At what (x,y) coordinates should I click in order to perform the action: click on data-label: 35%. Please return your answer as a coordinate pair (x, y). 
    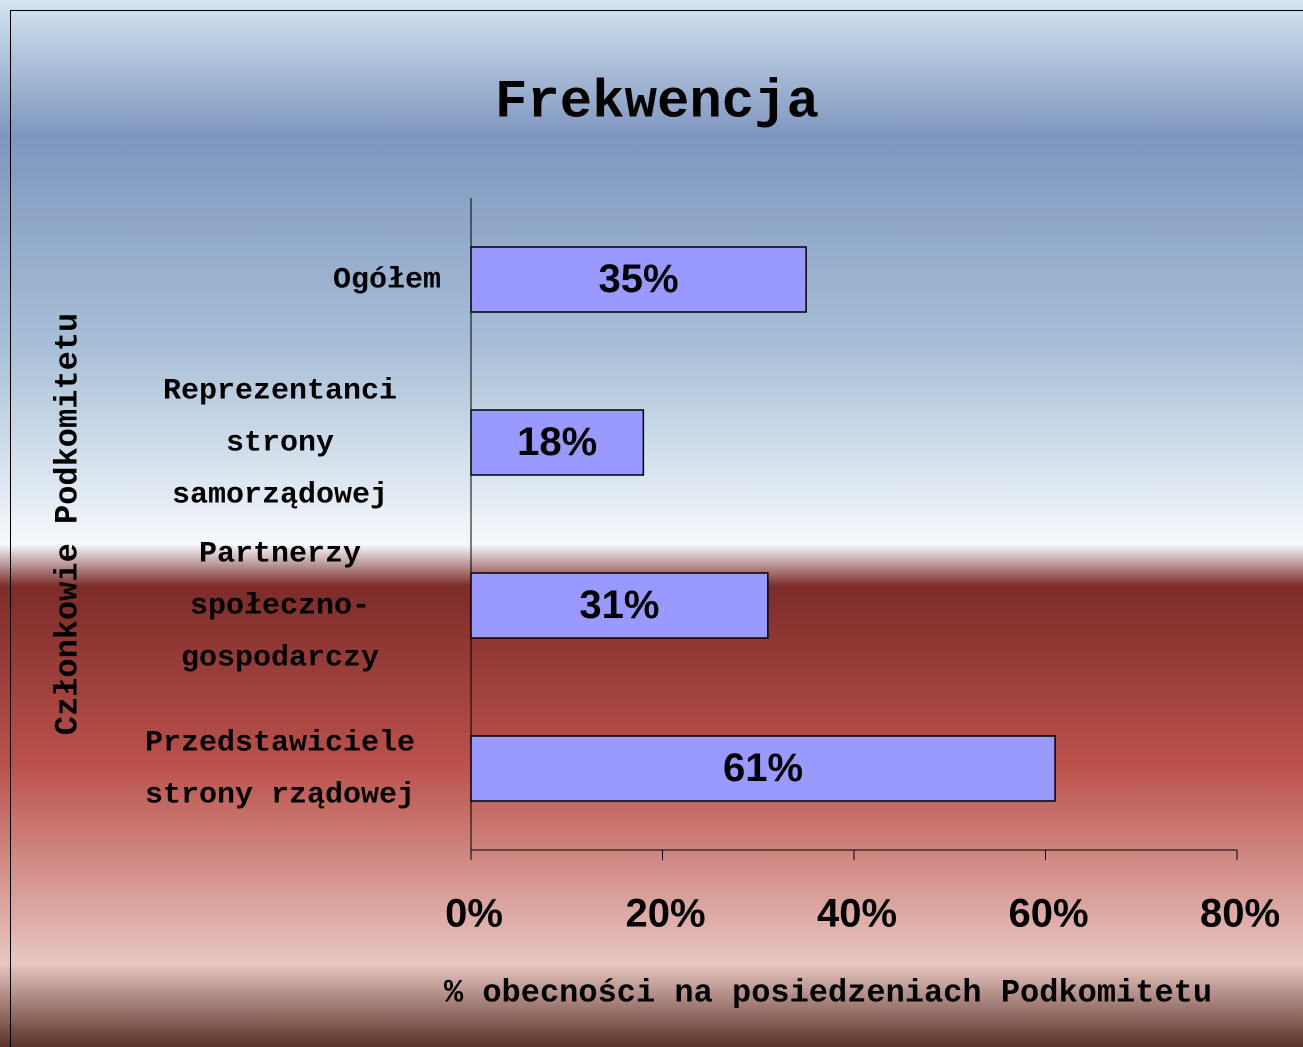
    Looking at the image, I should click on (639, 279).